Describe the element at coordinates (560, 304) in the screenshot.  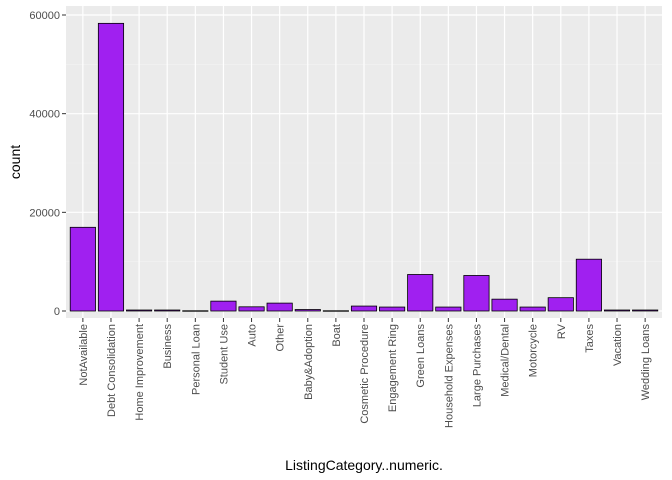
I see `bar-rv` at that location.